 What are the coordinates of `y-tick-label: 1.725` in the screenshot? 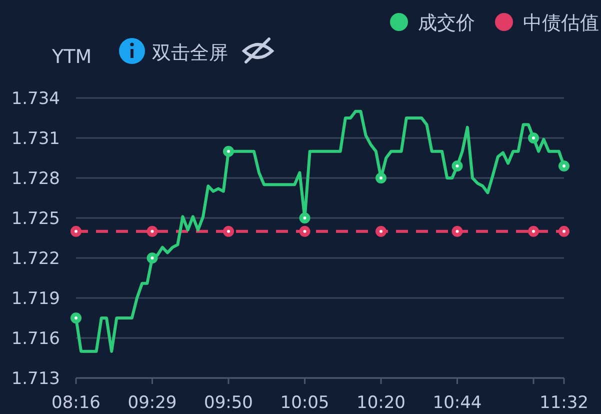 It's located at (35, 219).